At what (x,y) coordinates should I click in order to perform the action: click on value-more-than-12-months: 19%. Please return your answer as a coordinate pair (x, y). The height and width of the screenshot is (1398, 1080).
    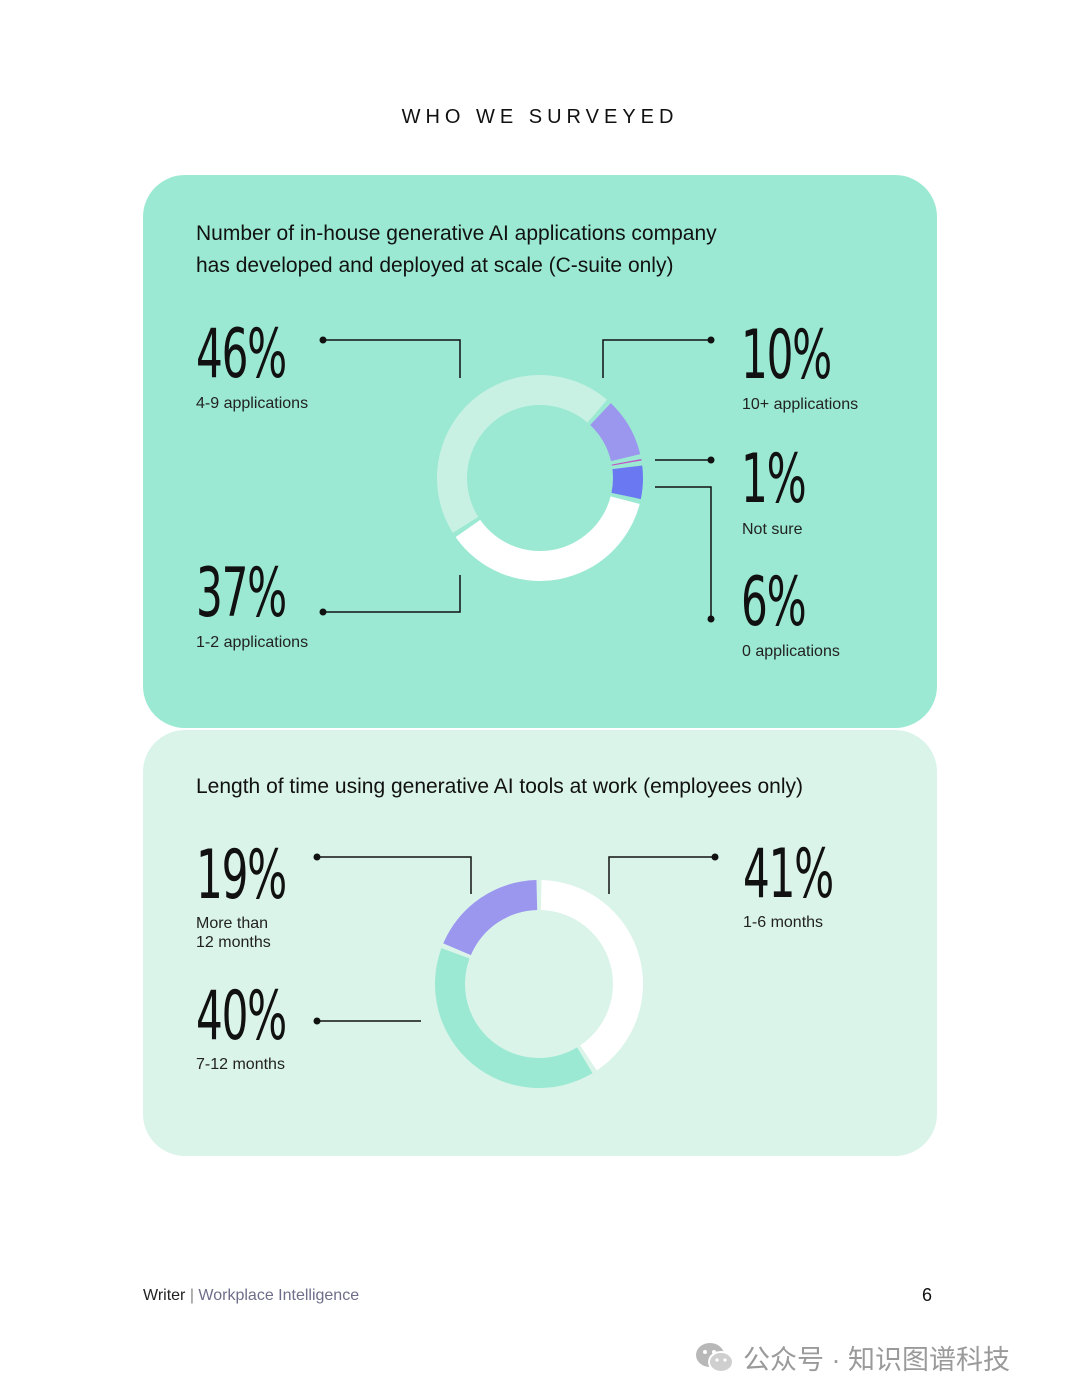
    Looking at the image, I should click on (241, 875).